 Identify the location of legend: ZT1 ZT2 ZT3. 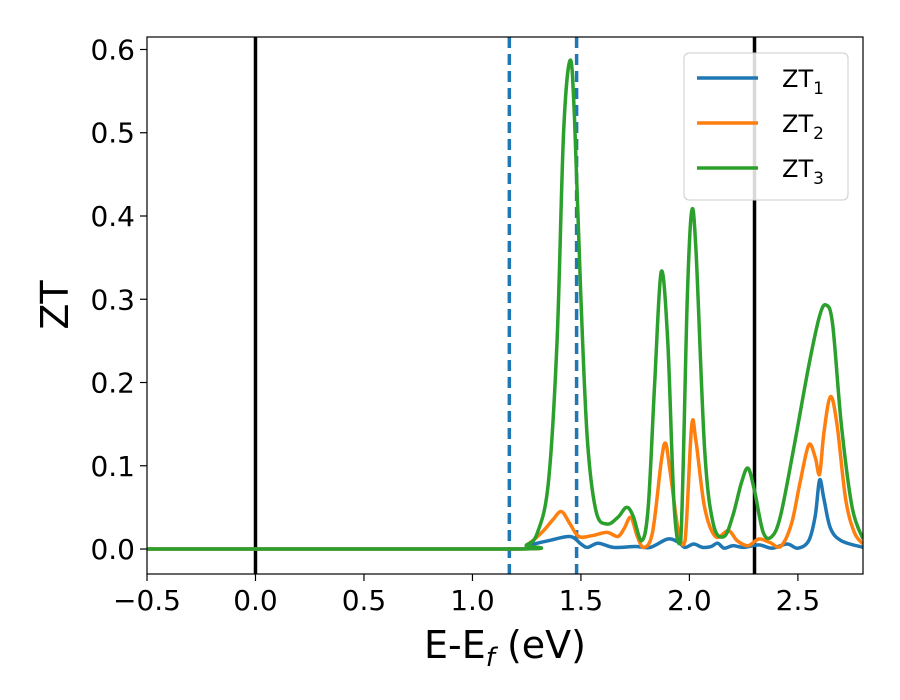
(766, 126).